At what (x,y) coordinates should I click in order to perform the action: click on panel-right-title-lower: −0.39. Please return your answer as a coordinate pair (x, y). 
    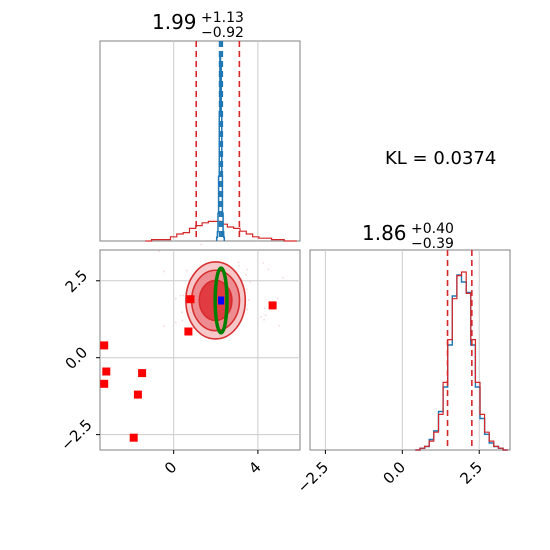
    Looking at the image, I should click on (432, 244).